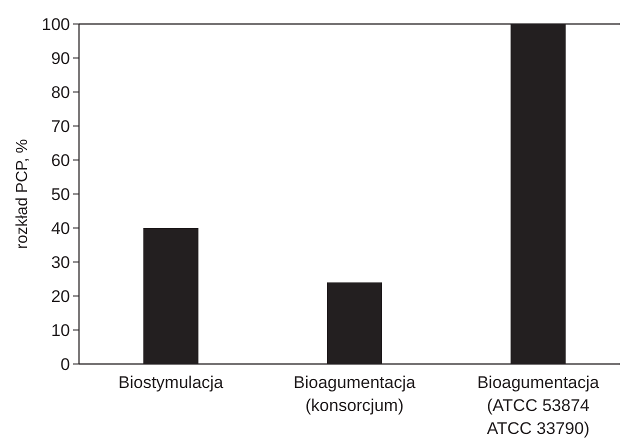  I want to click on y-tick-label: 30, so click(60, 262).